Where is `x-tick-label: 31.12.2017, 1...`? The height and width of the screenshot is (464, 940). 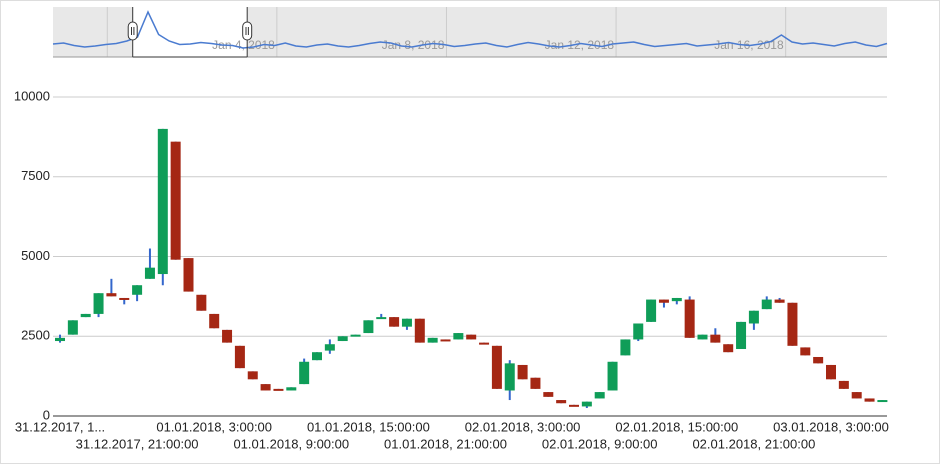 x-tick-label: 31.12.2017, 1... is located at coordinates (60, 426).